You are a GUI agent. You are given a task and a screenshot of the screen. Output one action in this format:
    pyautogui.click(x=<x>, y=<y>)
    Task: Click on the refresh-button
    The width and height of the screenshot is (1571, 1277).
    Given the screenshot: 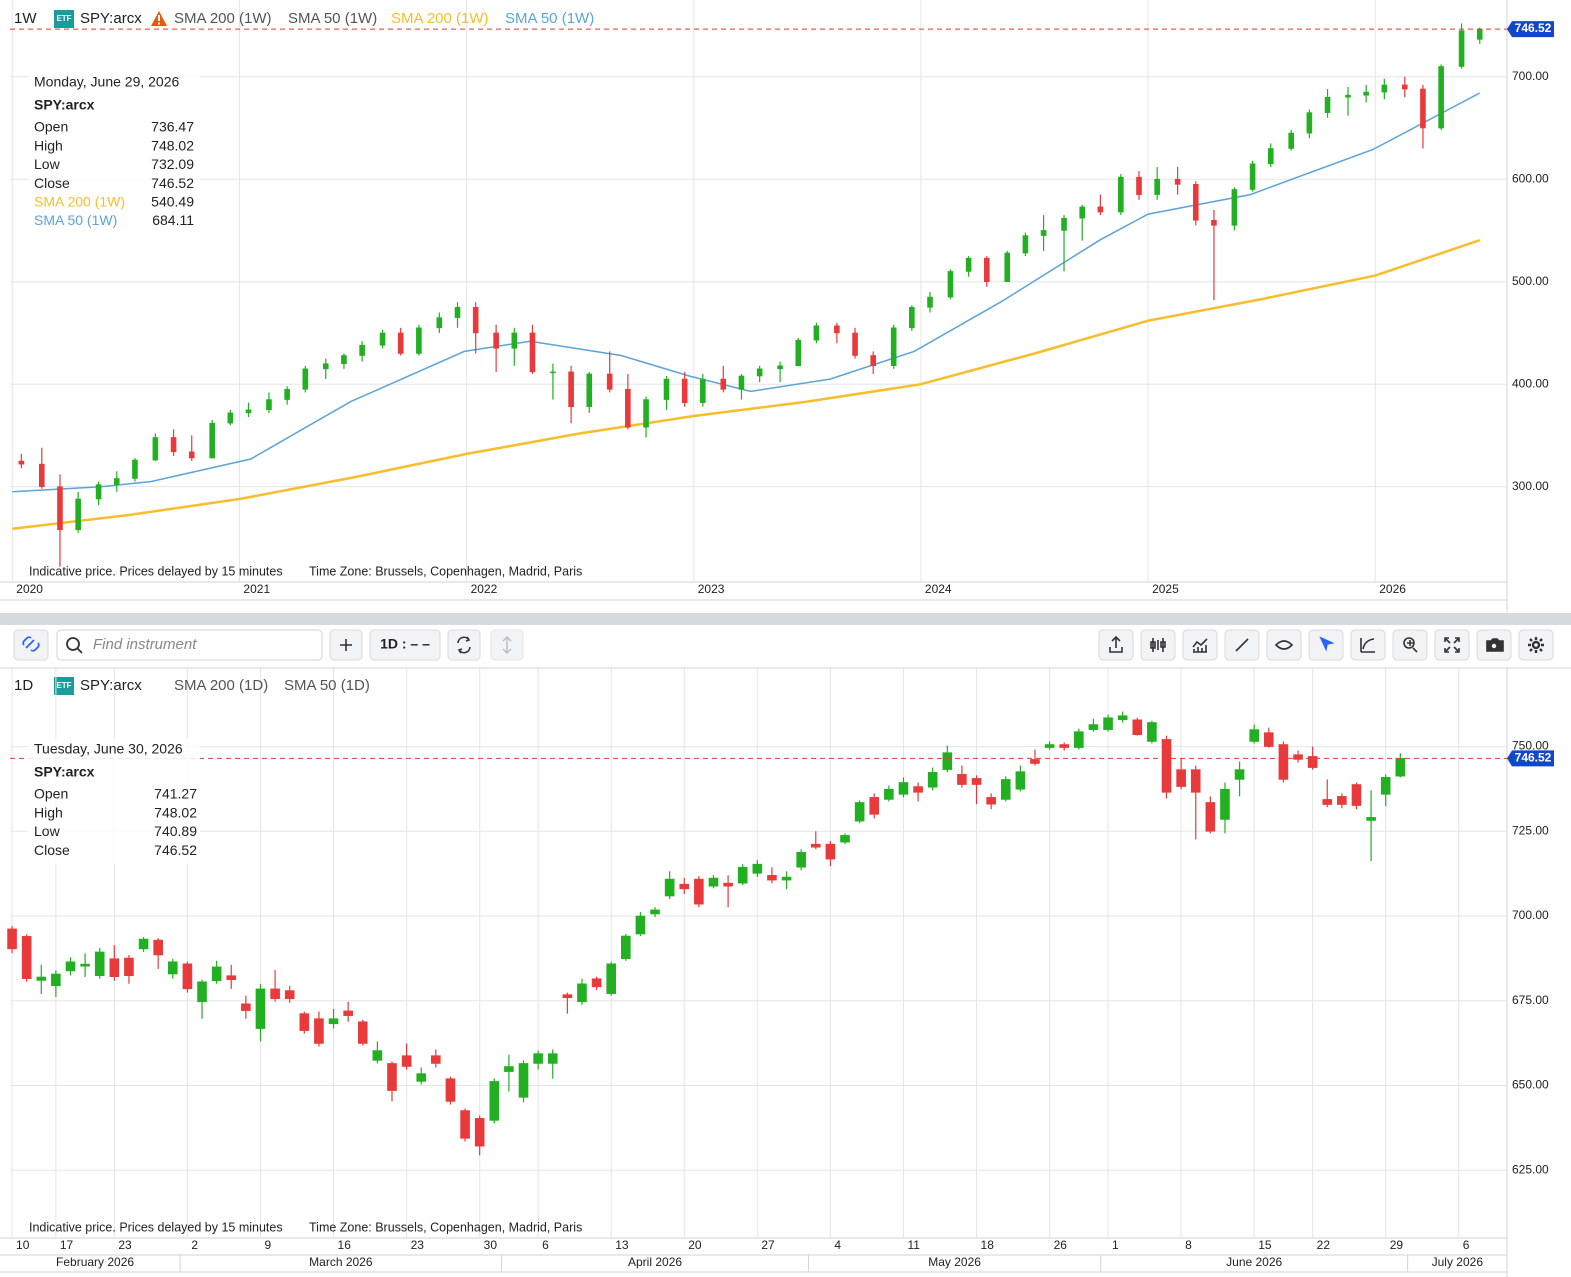 What is the action you would take?
    pyautogui.click(x=464, y=645)
    